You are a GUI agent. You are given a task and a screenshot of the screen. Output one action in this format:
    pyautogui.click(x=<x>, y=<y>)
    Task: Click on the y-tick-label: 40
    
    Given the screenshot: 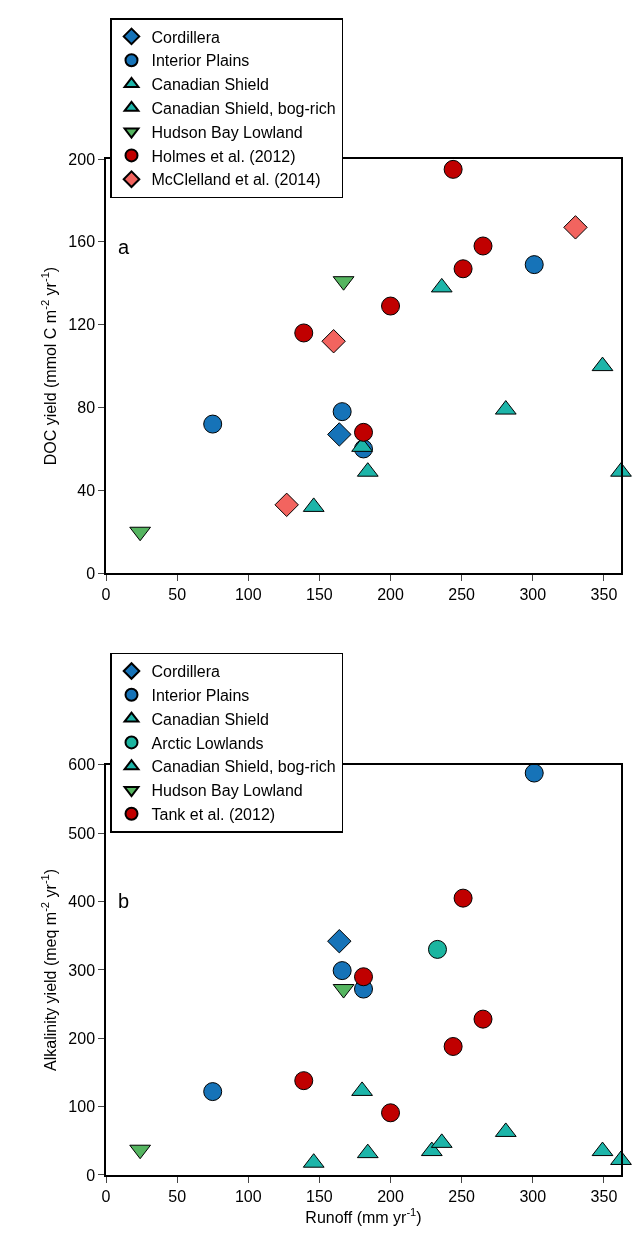 What is the action you would take?
    pyautogui.click(x=86, y=490)
    